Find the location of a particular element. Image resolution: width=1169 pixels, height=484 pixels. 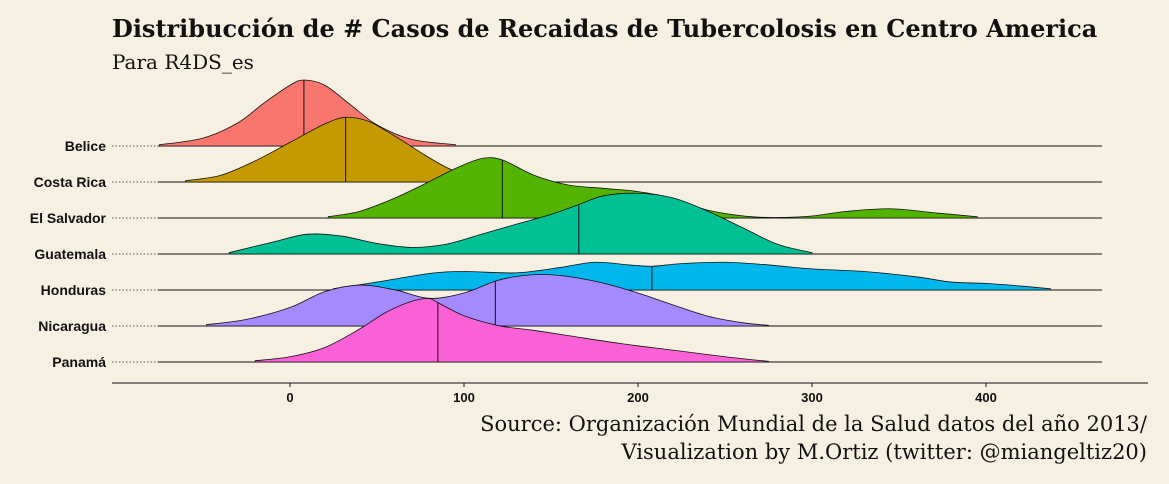

x-tick-label-400: 400 is located at coordinates (986, 397).